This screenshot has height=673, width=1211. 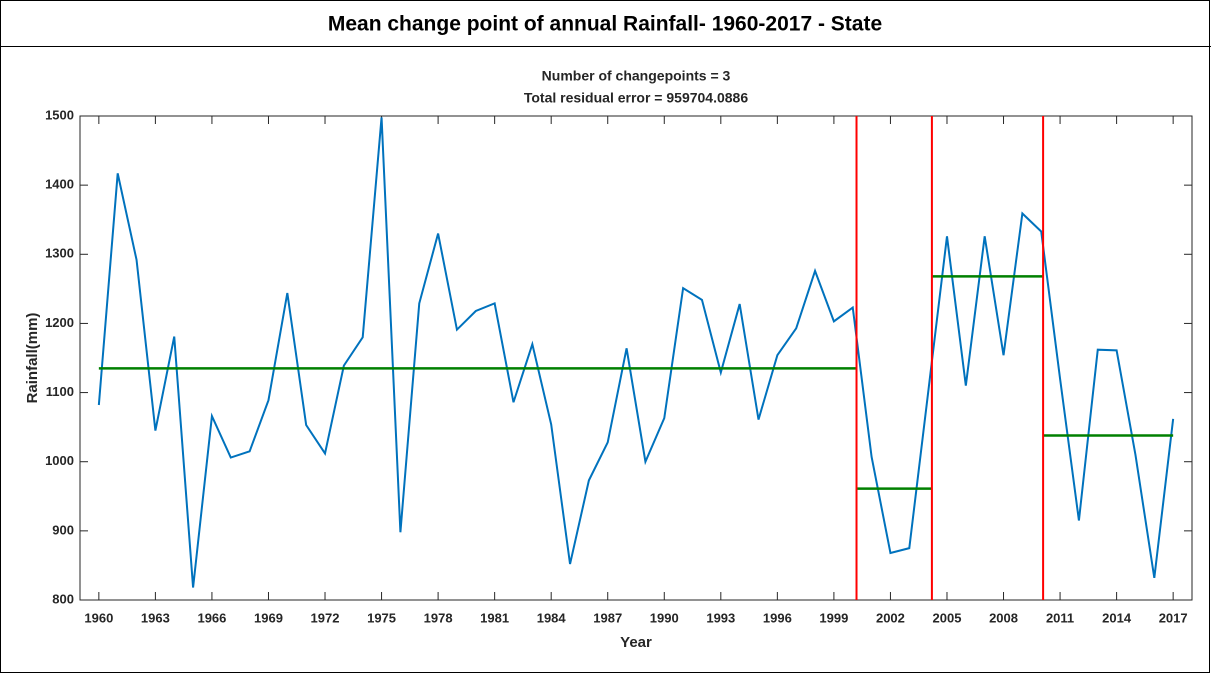 I want to click on x-axis-label: Year, so click(x=636, y=642).